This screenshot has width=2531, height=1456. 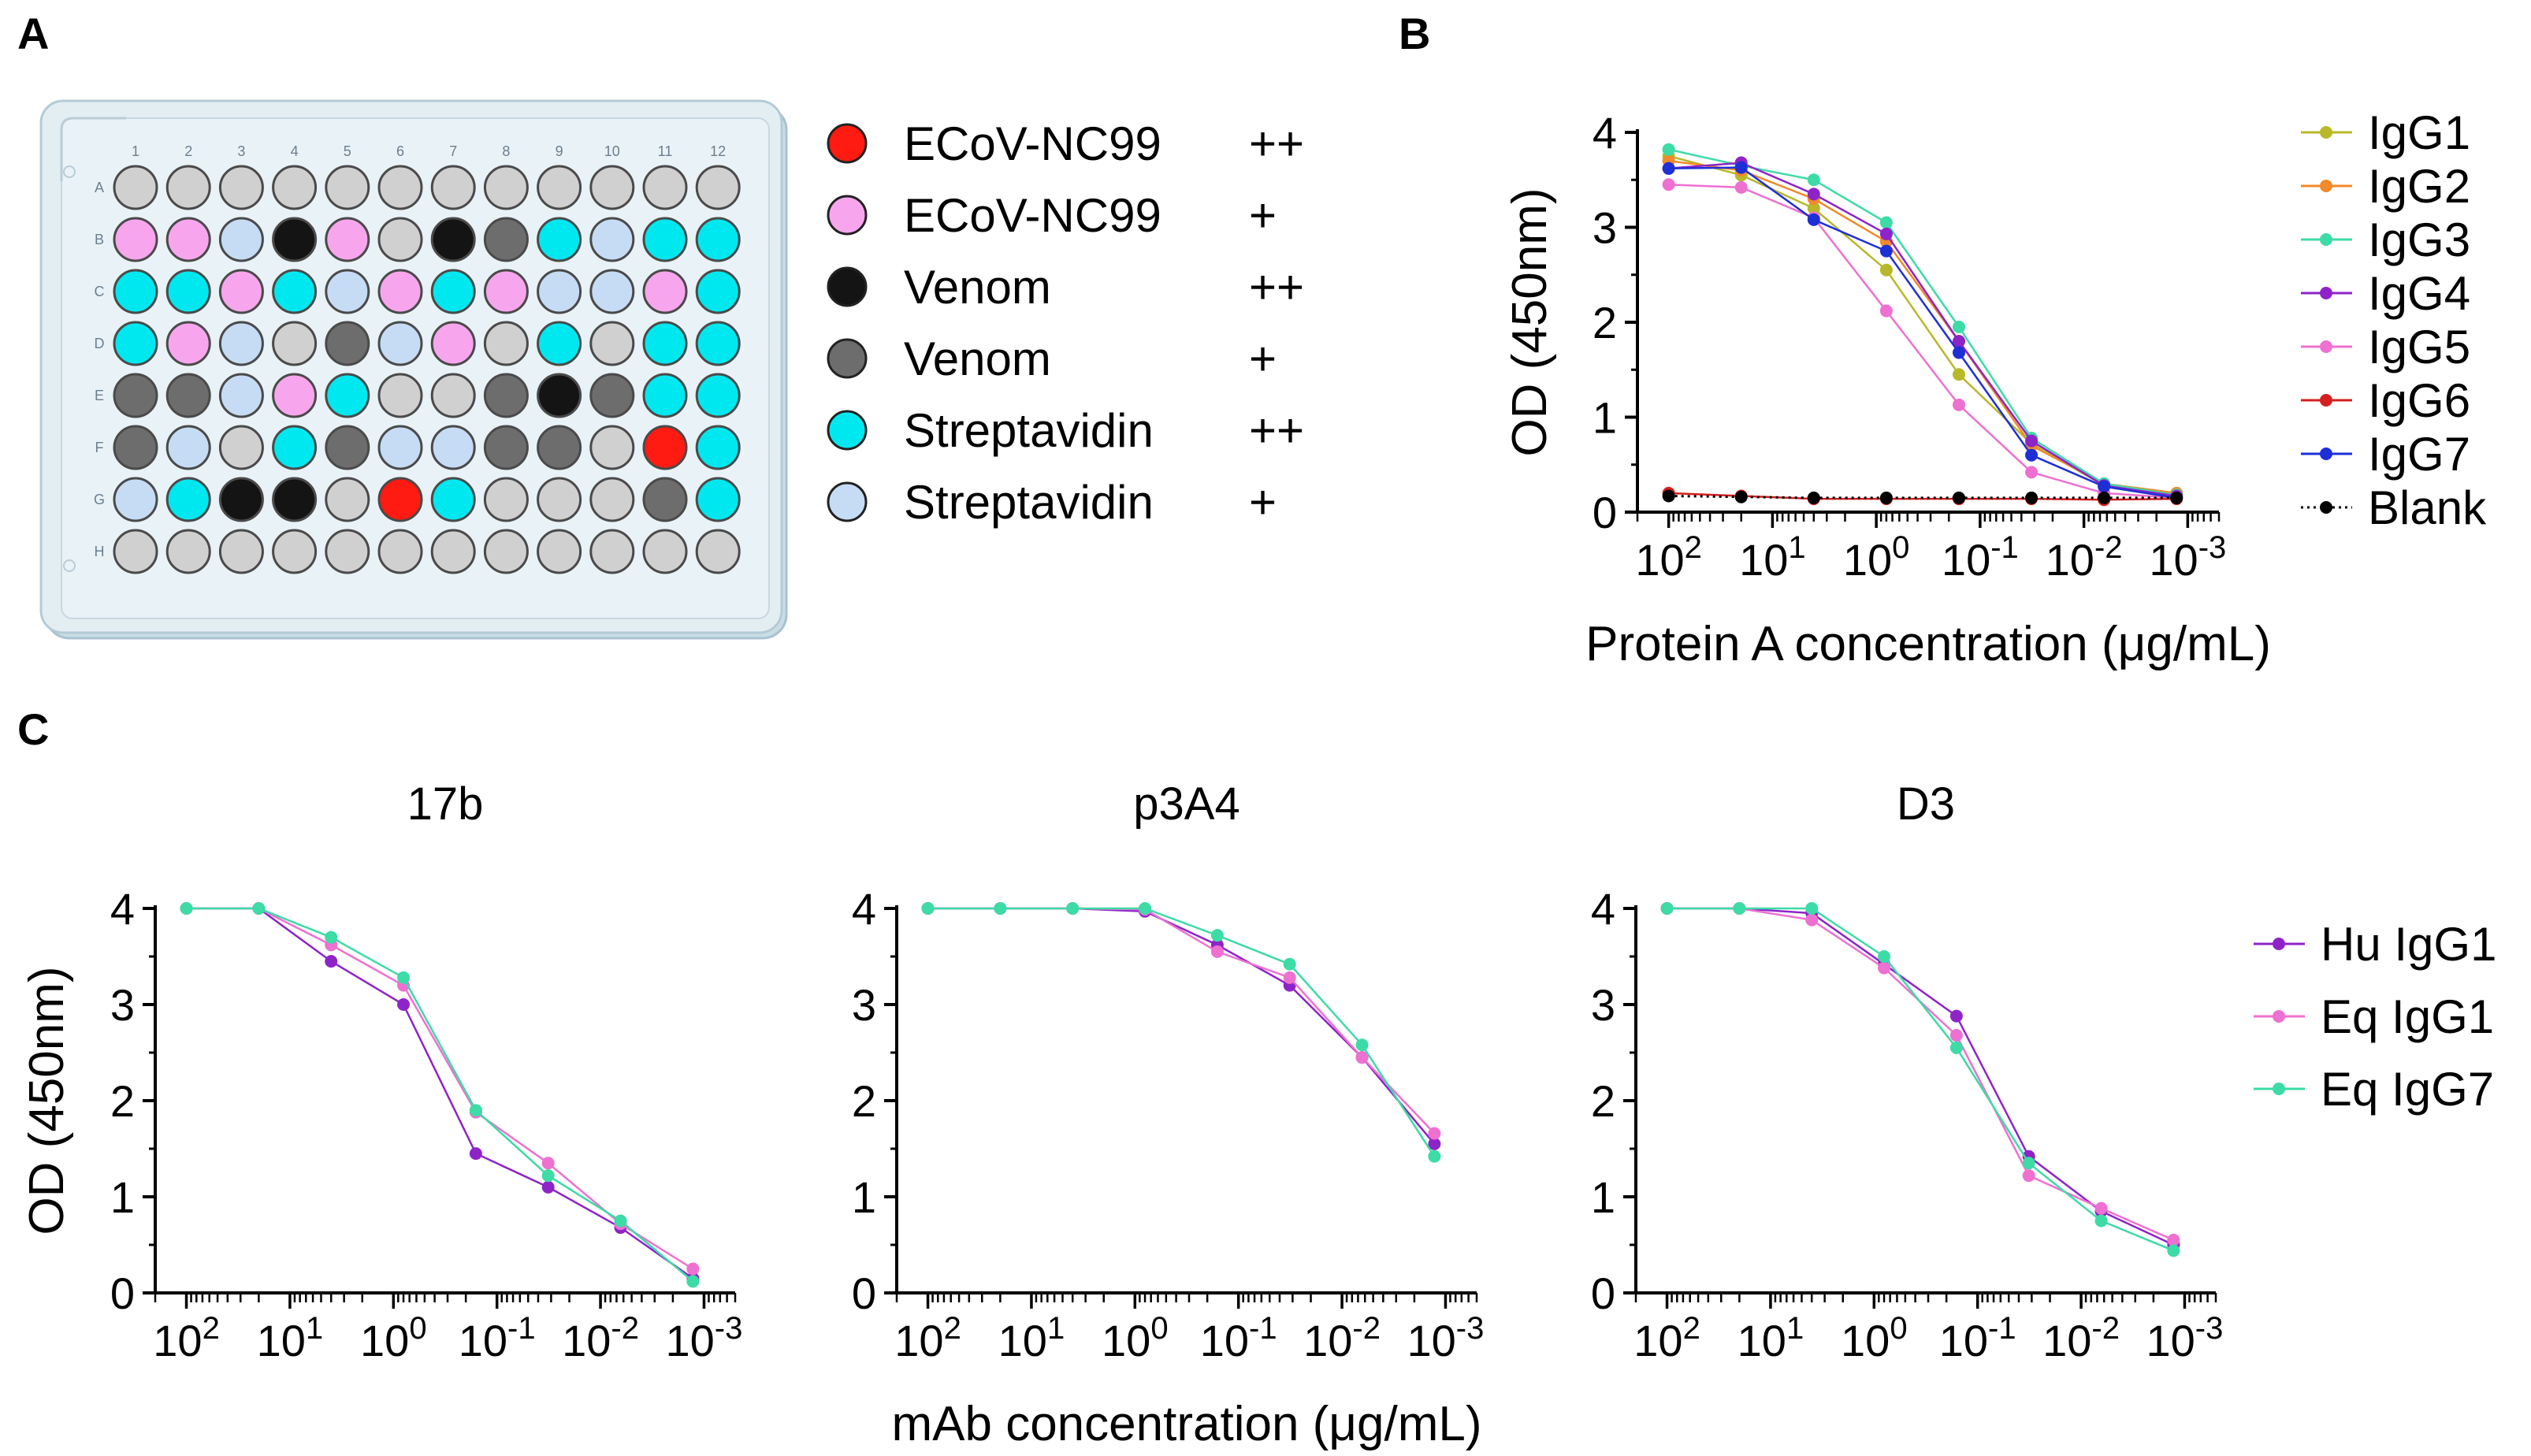 What do you see at coordinates (440, 1088) in the screenshot?
I see `series-line-eq-igg1` at bounding box center [440, 1088].